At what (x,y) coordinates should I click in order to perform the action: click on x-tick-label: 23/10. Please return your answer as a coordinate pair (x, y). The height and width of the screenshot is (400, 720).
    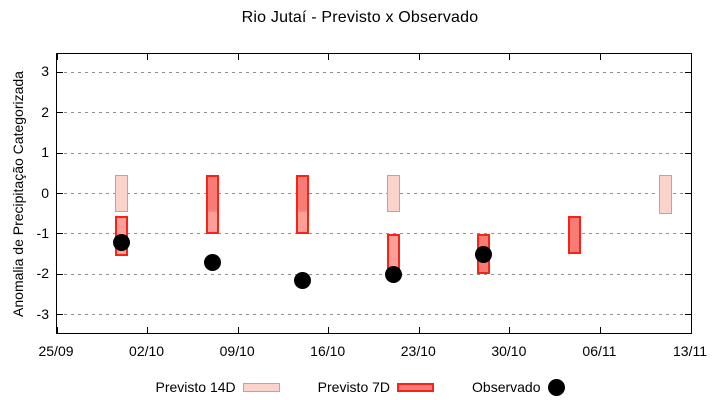
    Looking at the image, I should click on (418, 351).